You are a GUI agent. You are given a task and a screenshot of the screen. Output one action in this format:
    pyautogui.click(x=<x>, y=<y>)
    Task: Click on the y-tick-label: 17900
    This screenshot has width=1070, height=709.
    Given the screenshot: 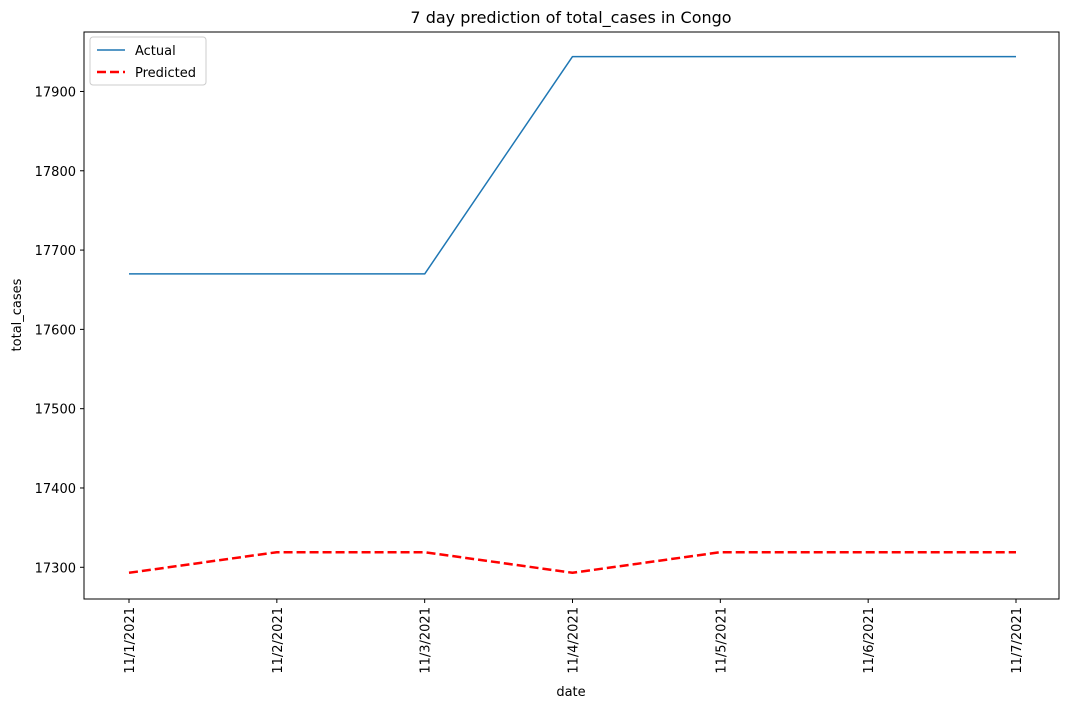 What is the action you would take?
    pyautogui.click(x=55, y=92)
    